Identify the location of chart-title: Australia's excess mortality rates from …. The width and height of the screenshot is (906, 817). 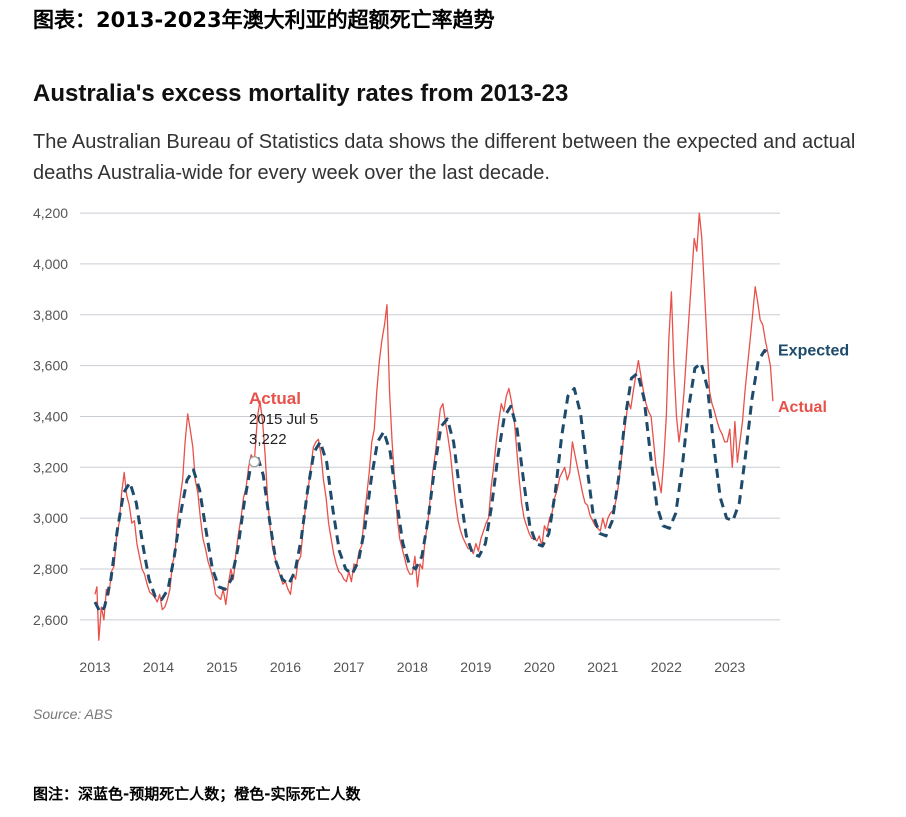
(301, 93).